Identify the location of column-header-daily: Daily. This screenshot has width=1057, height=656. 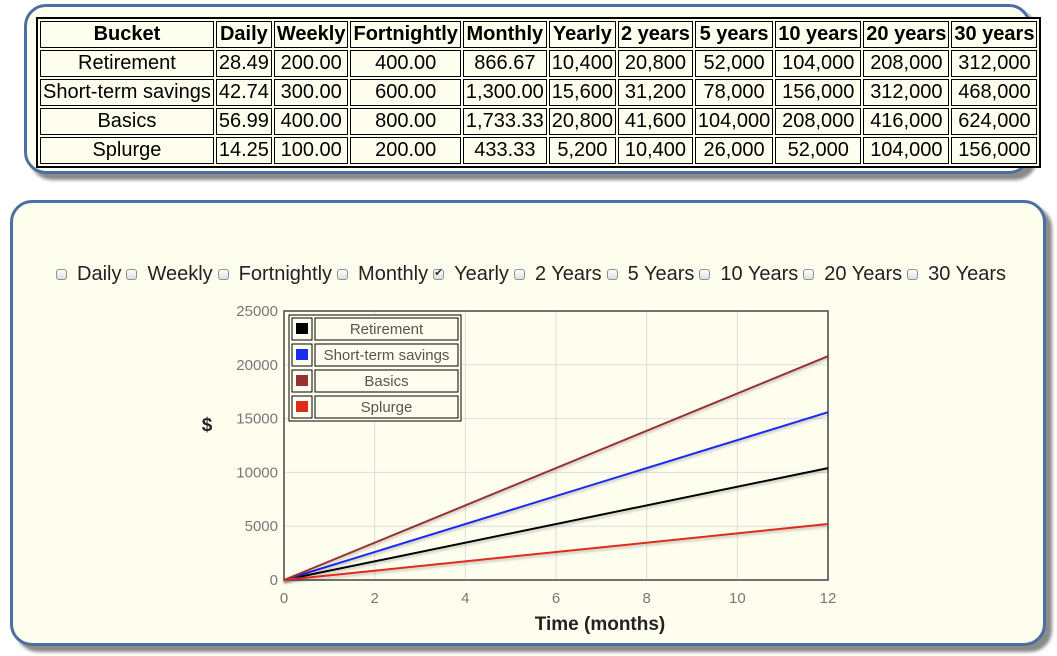
(243, 34).